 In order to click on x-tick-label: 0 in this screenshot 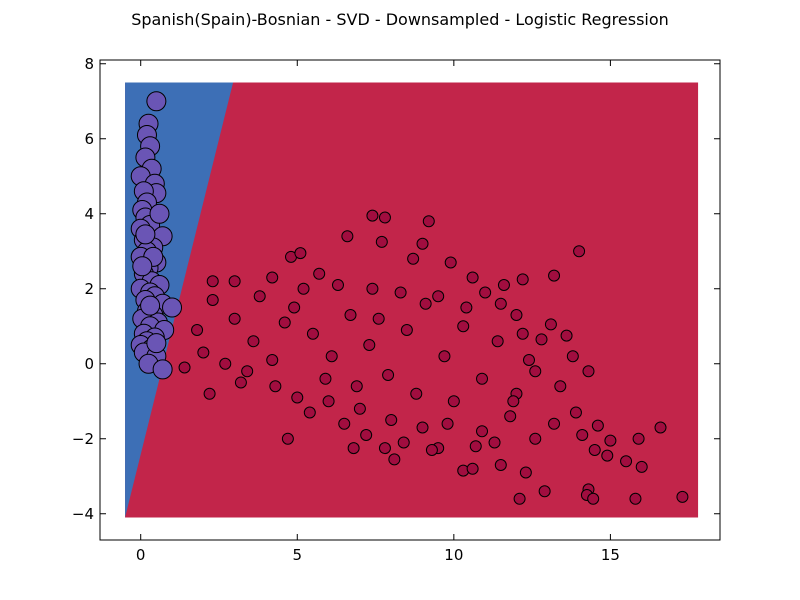, I will do `click(141, 555)`.